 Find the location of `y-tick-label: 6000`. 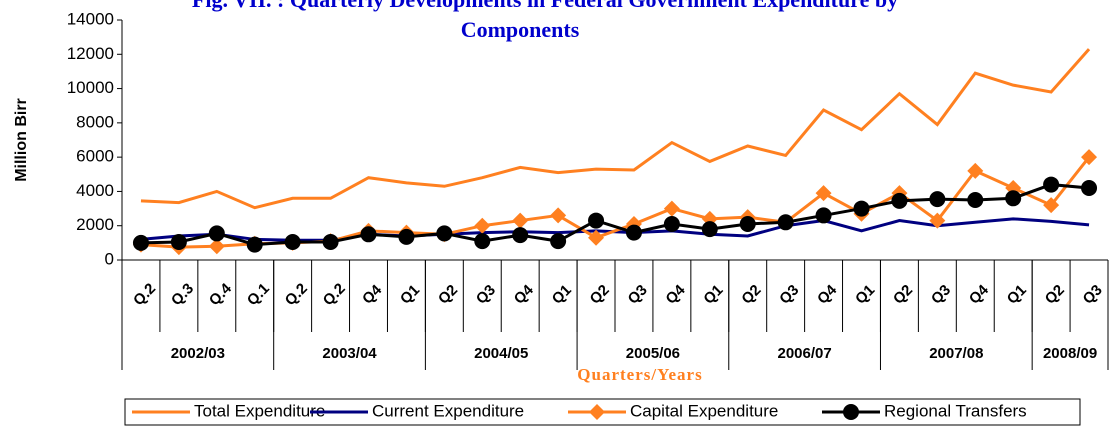

y-tick-label: 6000 is located at coordinates (95, 156).